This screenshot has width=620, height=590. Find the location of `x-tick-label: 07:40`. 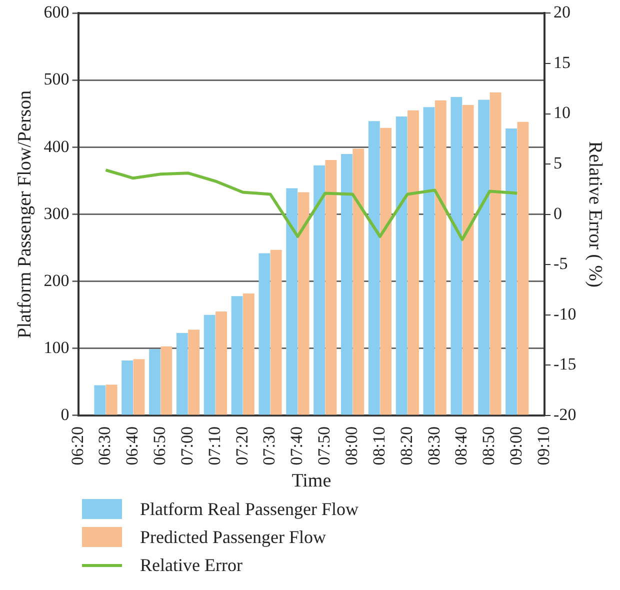

x-tick-label: 07:40 is located at coordinates (296, 446).